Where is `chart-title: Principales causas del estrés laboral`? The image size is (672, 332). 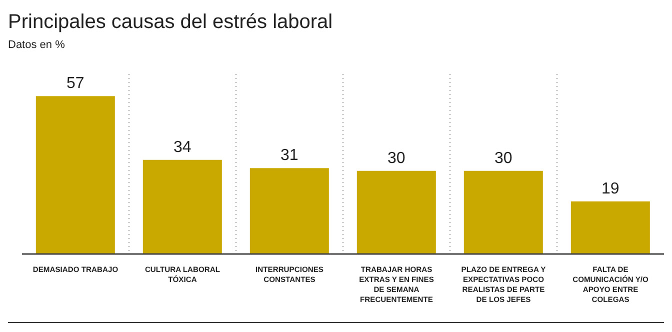
chart-title: Principales causas del estrés laboral is located at coordinates (171, 22).